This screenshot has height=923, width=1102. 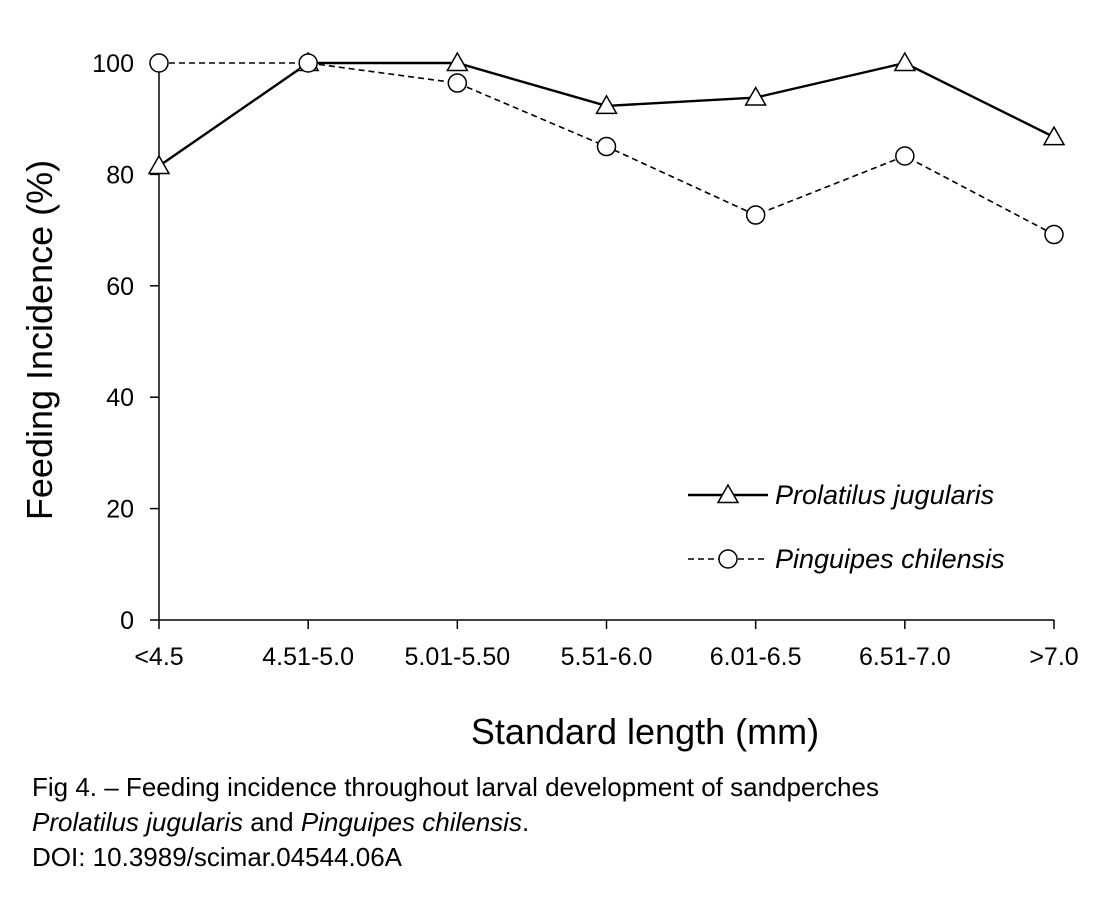 I want to click on x-tick-label: <4.5, so click(x=158, y=657).